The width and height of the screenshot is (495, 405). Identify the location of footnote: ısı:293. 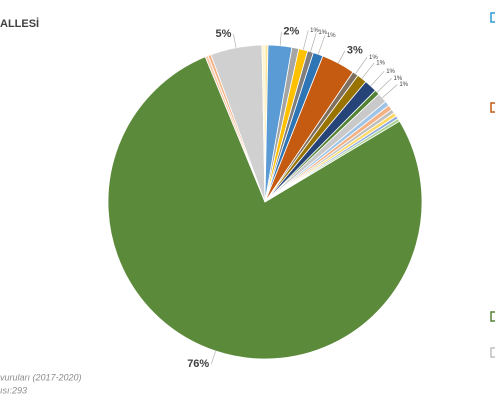
(13, 390).